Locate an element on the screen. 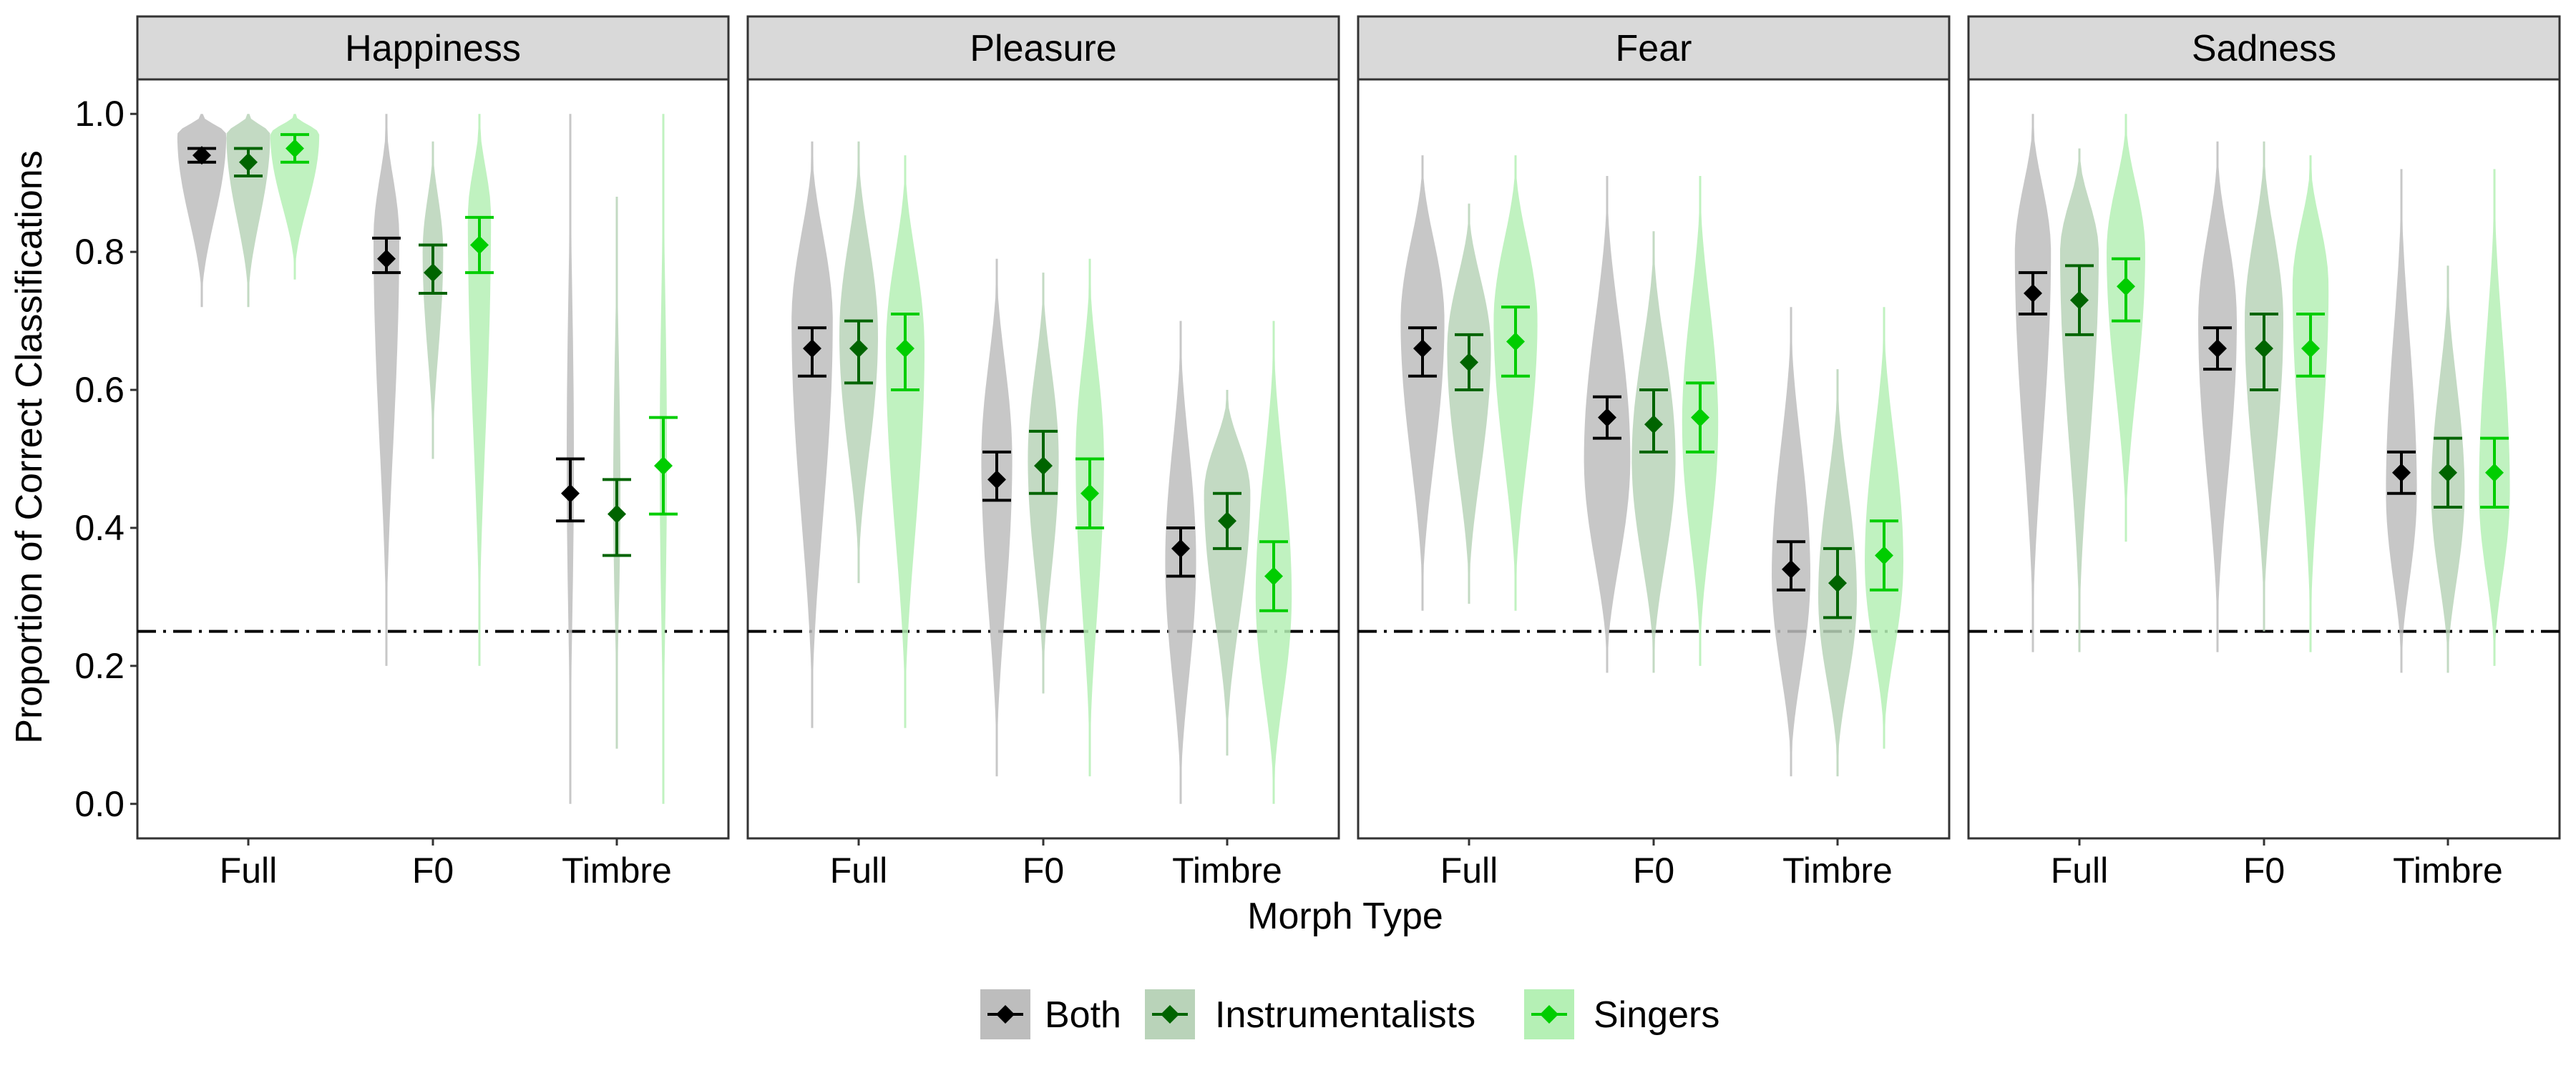 This screenshot has width=2576, height=1073. legend-label: Singers is located at coordinates (1656, 1015).